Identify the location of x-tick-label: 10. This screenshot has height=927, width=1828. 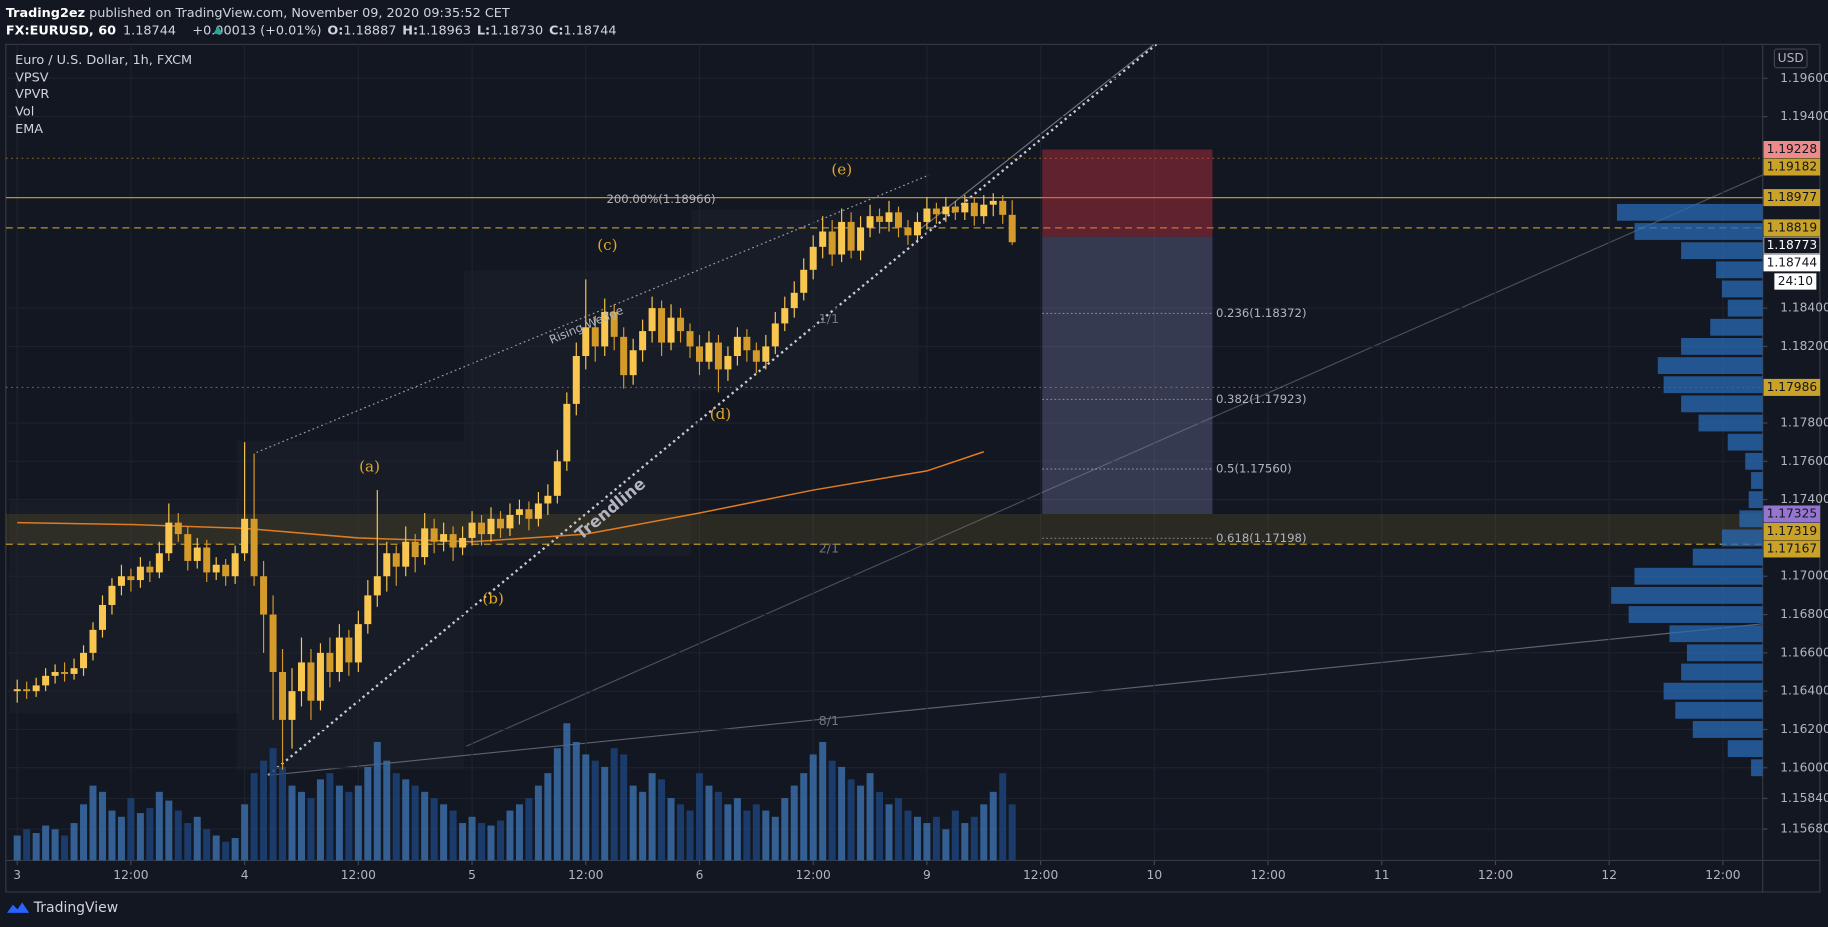
(1155, 875).